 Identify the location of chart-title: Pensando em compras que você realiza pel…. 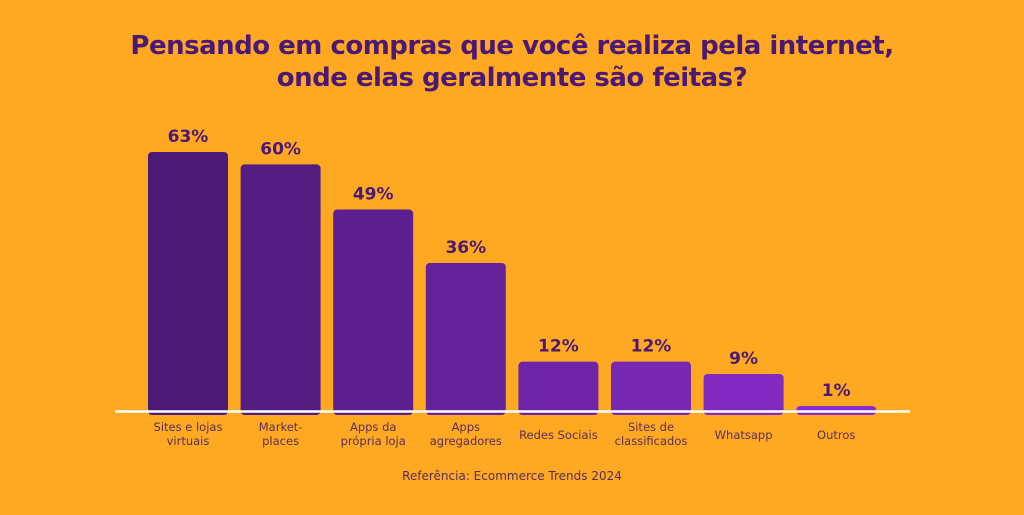
(512, 62).